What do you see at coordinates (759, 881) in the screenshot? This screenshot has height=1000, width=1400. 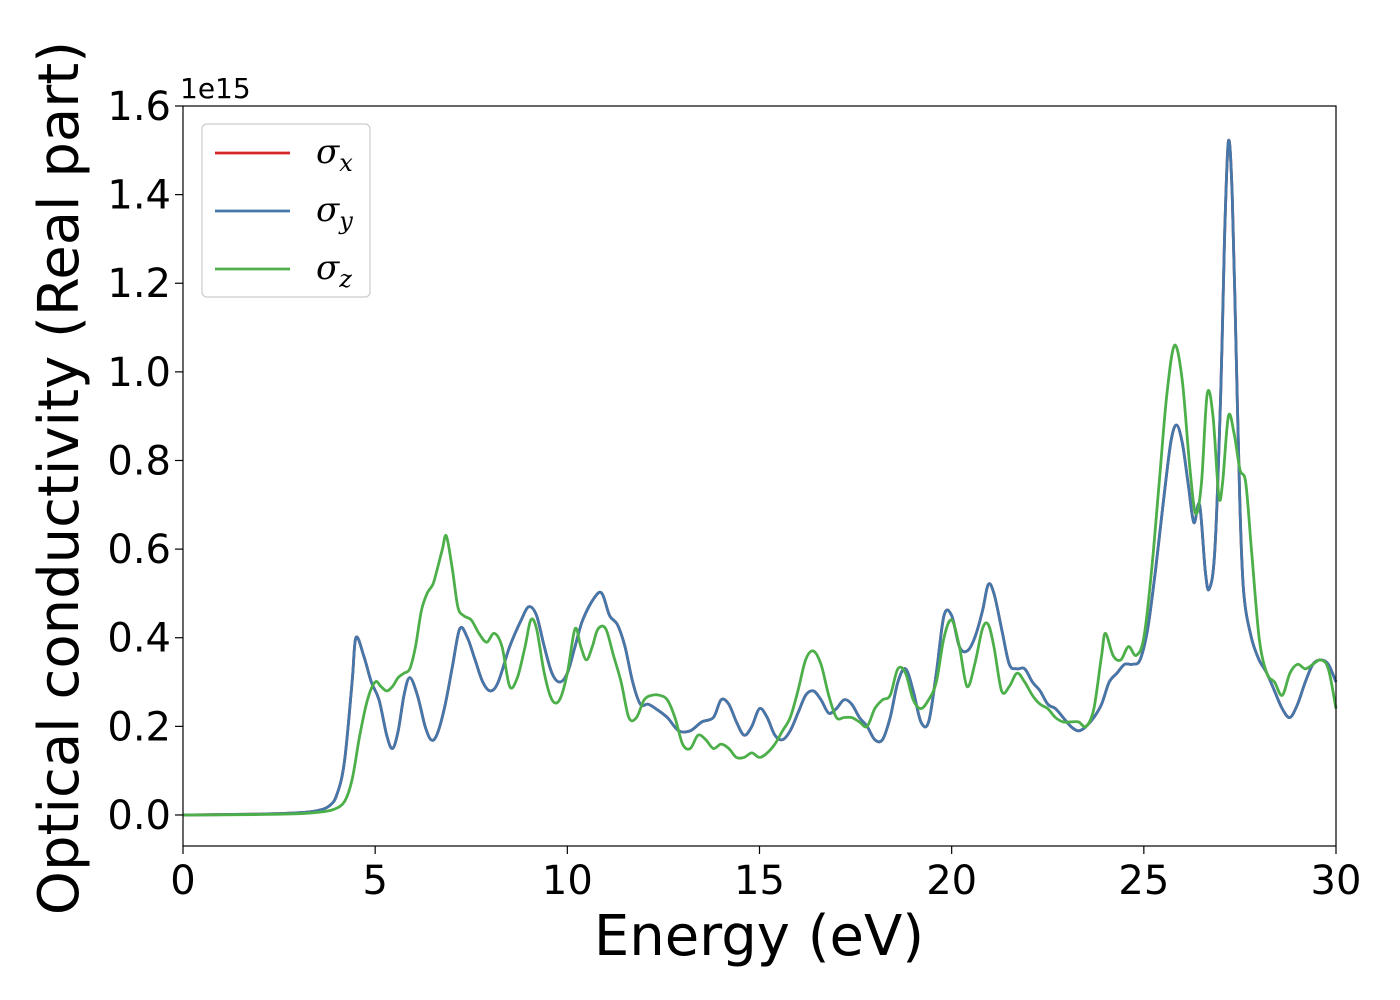 I see `x-tick-label: 15` at bounding box center [759, 881].